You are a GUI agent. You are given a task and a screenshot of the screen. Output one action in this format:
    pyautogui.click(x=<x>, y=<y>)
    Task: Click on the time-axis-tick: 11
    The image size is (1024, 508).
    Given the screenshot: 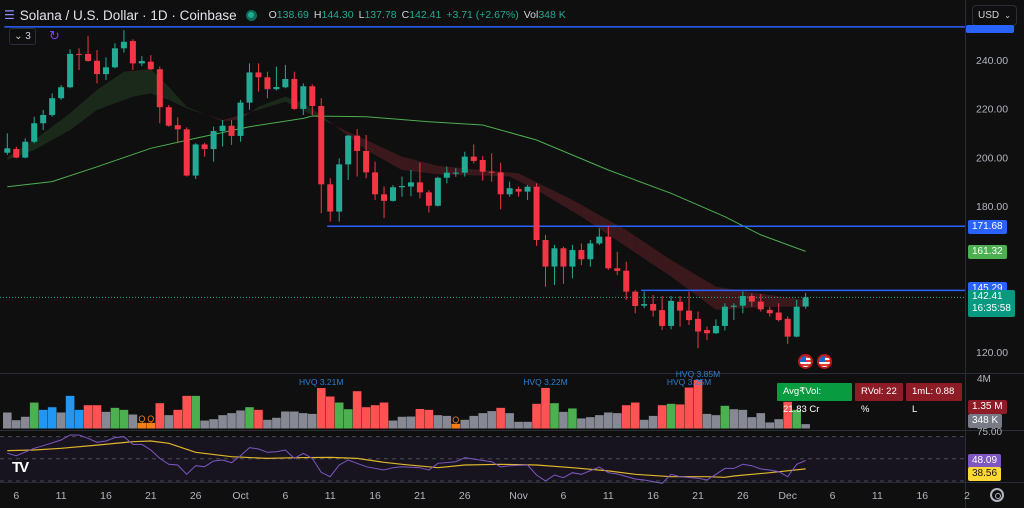 What is the action you would take?
    pyautogui.click(x=608, y=496)
    